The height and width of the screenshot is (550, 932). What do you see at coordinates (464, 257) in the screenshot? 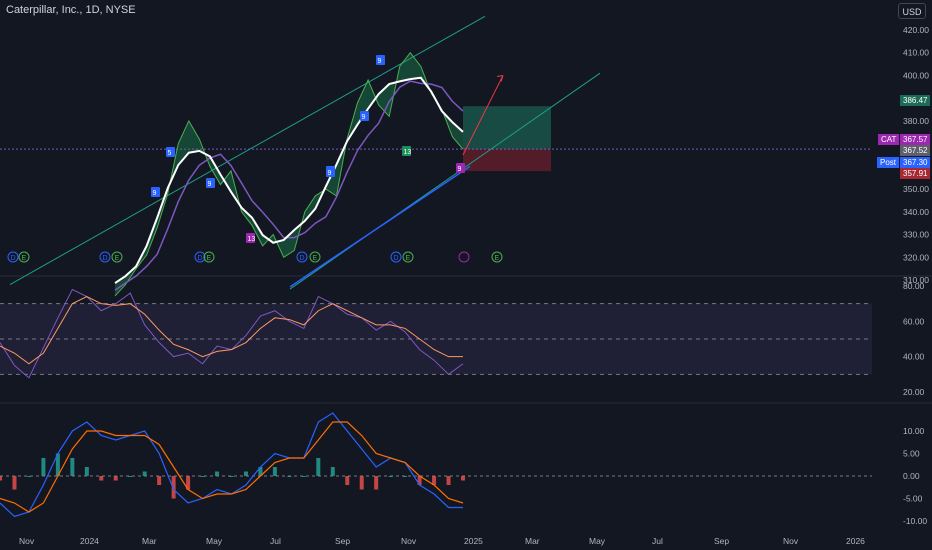
I see `lightning-event-icon` at bounding box center [464, 257].